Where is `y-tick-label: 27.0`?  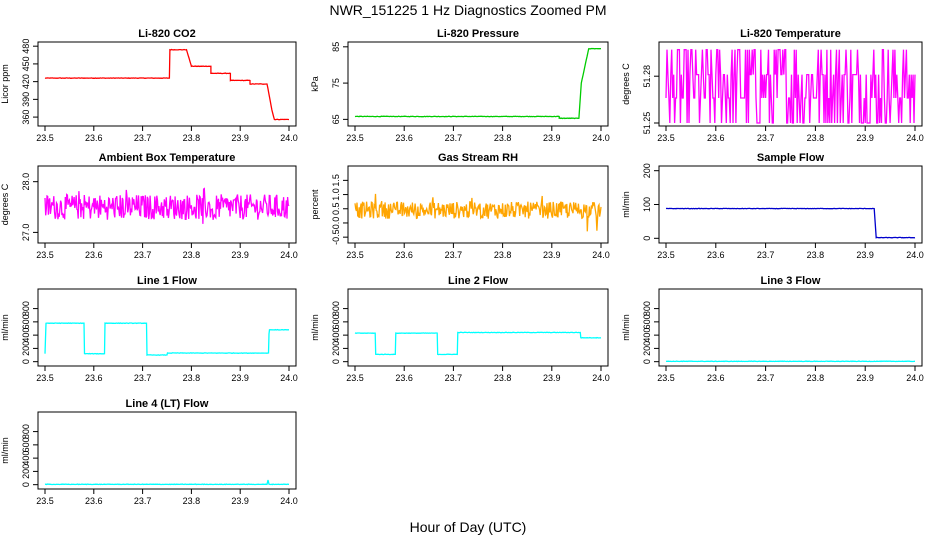 y-tick-label: 27.0 is located at coordinates (26, 233).